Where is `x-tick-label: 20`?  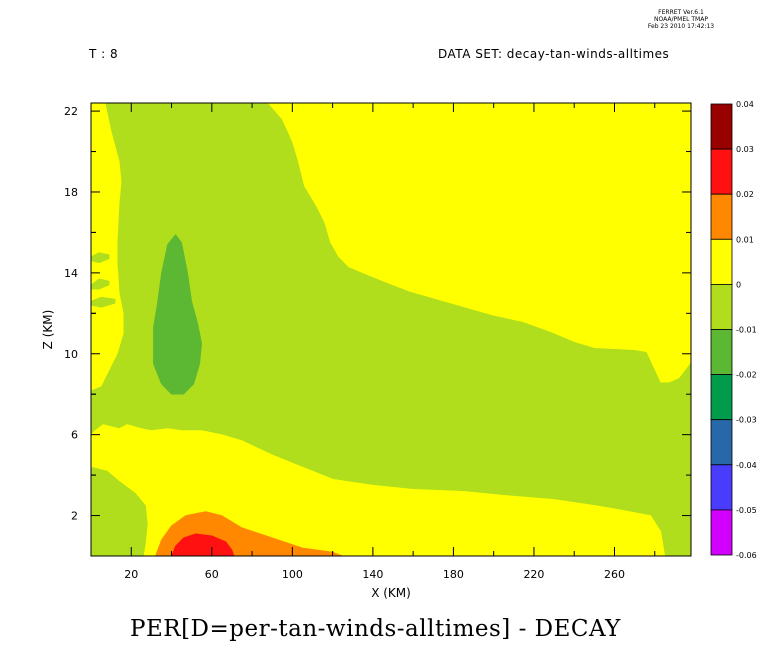 x-tick-label: 20 is located at coordinates (131, 574).